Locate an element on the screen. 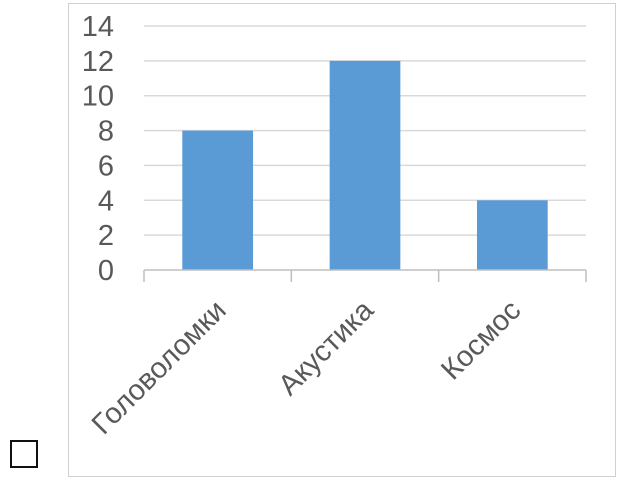 The image size is (619, 478). x-category-label: Головоломки is located at coordinates (159, 367).